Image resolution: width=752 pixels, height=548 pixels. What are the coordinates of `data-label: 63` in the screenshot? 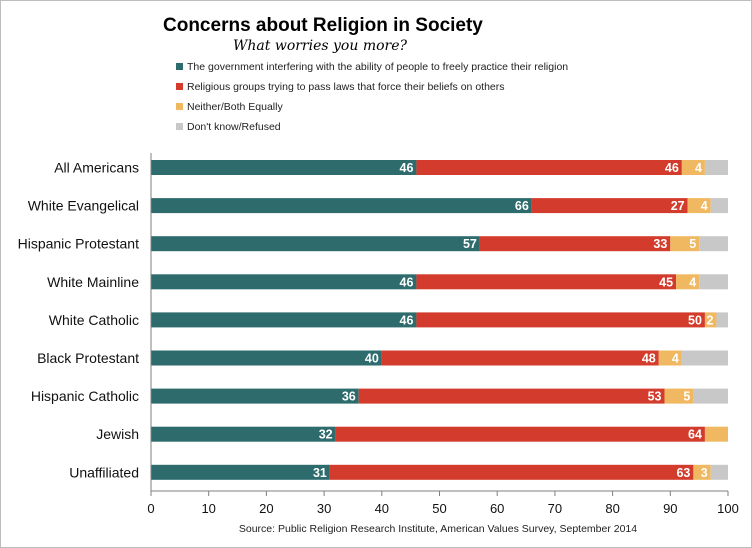 It's located at (683, 473).